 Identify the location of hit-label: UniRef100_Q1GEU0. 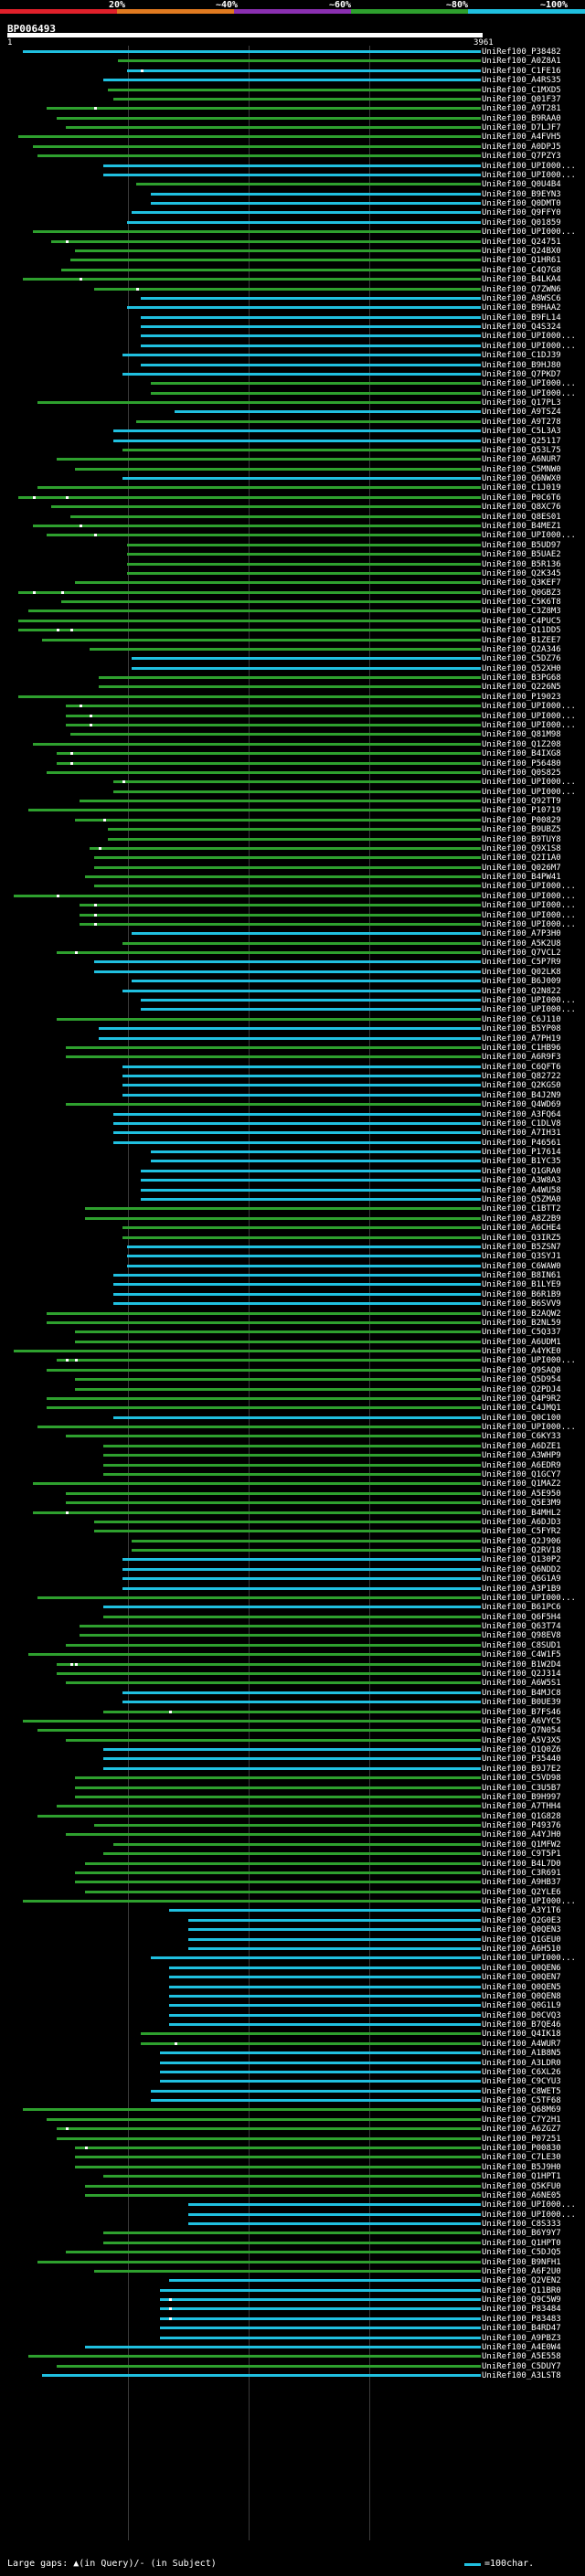
(521, 1940).